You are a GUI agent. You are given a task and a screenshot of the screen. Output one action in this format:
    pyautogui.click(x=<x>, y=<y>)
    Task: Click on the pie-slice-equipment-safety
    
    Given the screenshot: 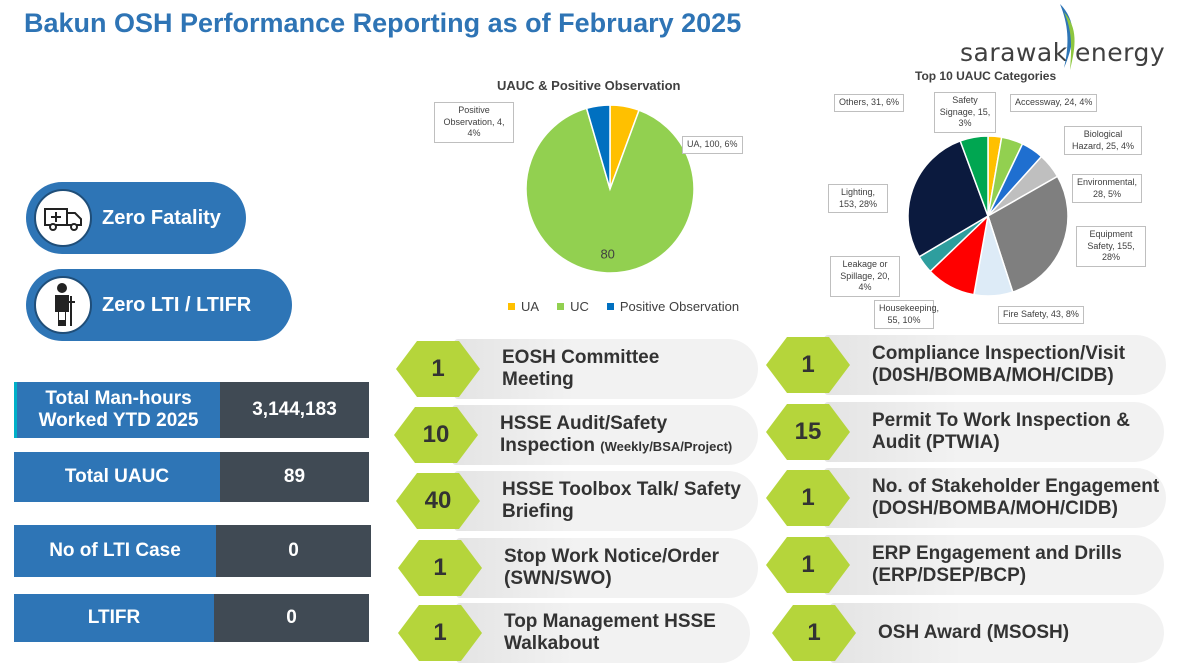 What is the action you would take?
    pyautogui.click(x=1028, y=234)
    